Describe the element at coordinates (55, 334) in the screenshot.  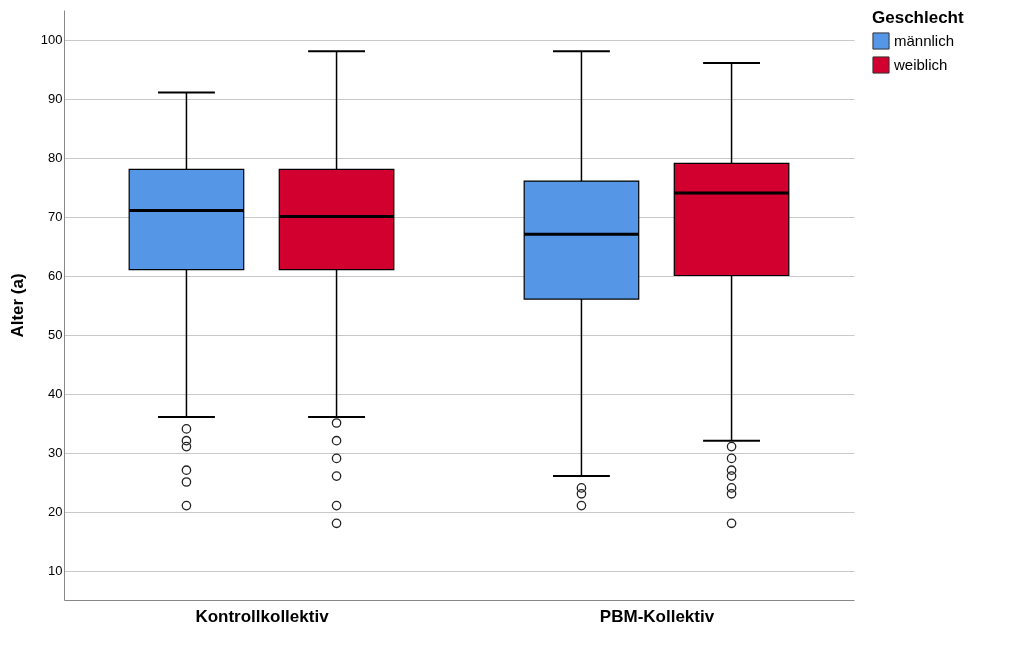
I see `y-tick-label: 50` at that location.